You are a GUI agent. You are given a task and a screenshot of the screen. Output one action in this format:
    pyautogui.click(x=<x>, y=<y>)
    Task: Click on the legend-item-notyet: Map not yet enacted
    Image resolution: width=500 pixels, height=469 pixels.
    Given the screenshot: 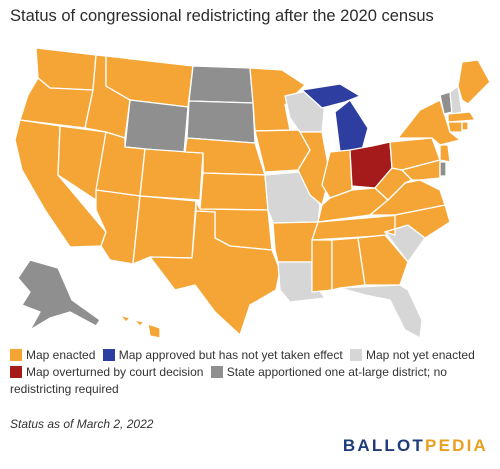 What is the action you would take?
    pyautogui.click(x=412, y=355)
    